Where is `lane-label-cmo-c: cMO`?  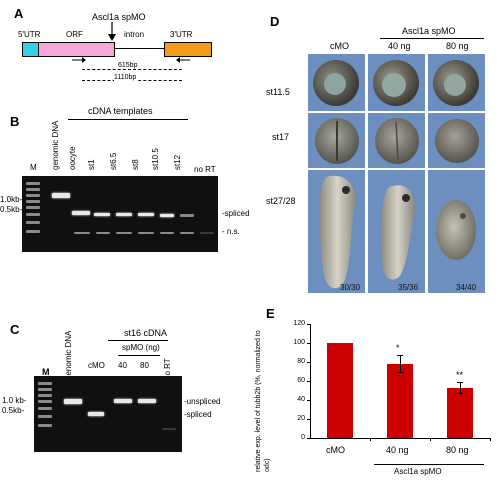
lane-label-cmo-c: cMO is located at coordinates (96, 365).